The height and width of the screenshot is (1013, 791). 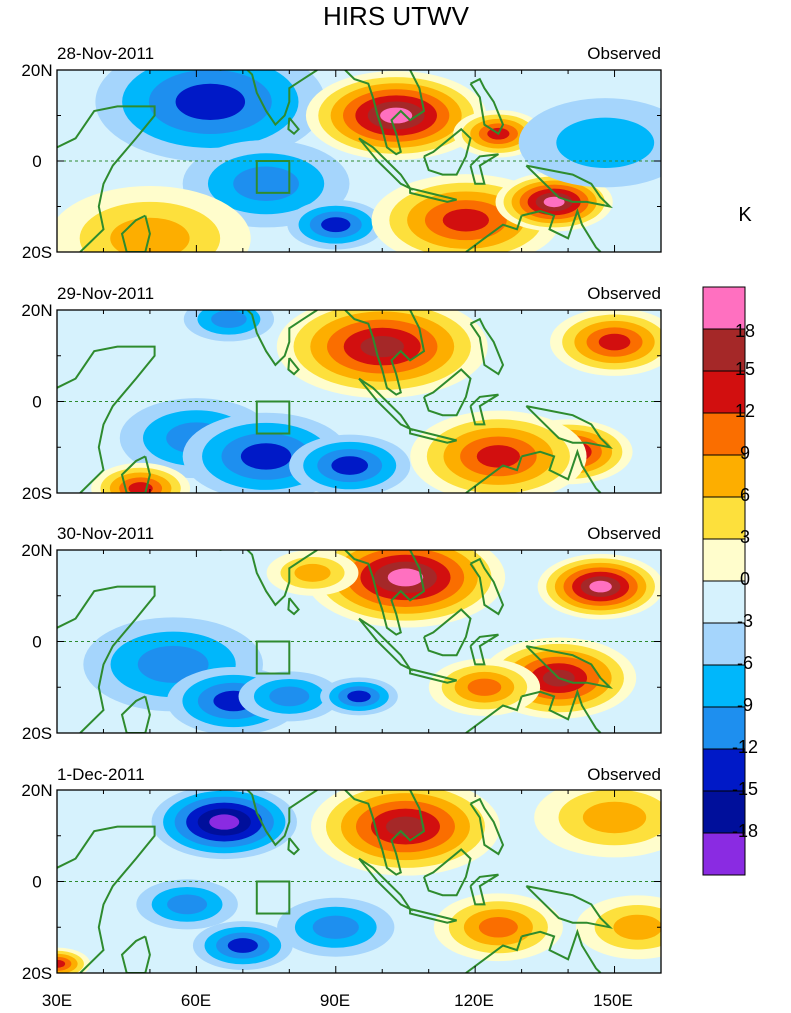 What do you see at coordinates (745, 411) in the screenshot?
I see `colorbar-tick-label: 12` at bounding box center [745, 411].